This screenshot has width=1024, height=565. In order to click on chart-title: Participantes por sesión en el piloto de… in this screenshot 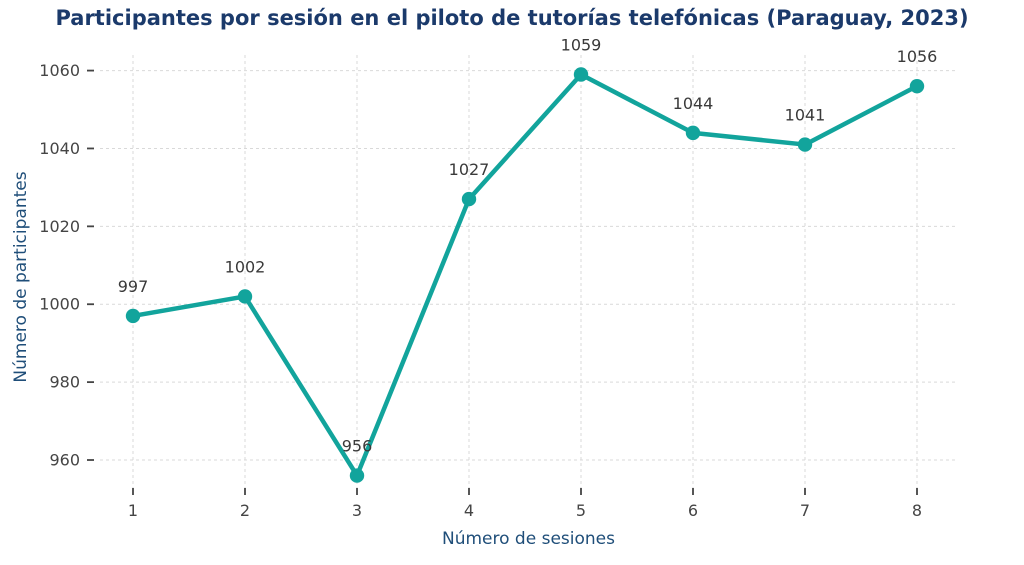, I will do `click(512, 18)`.